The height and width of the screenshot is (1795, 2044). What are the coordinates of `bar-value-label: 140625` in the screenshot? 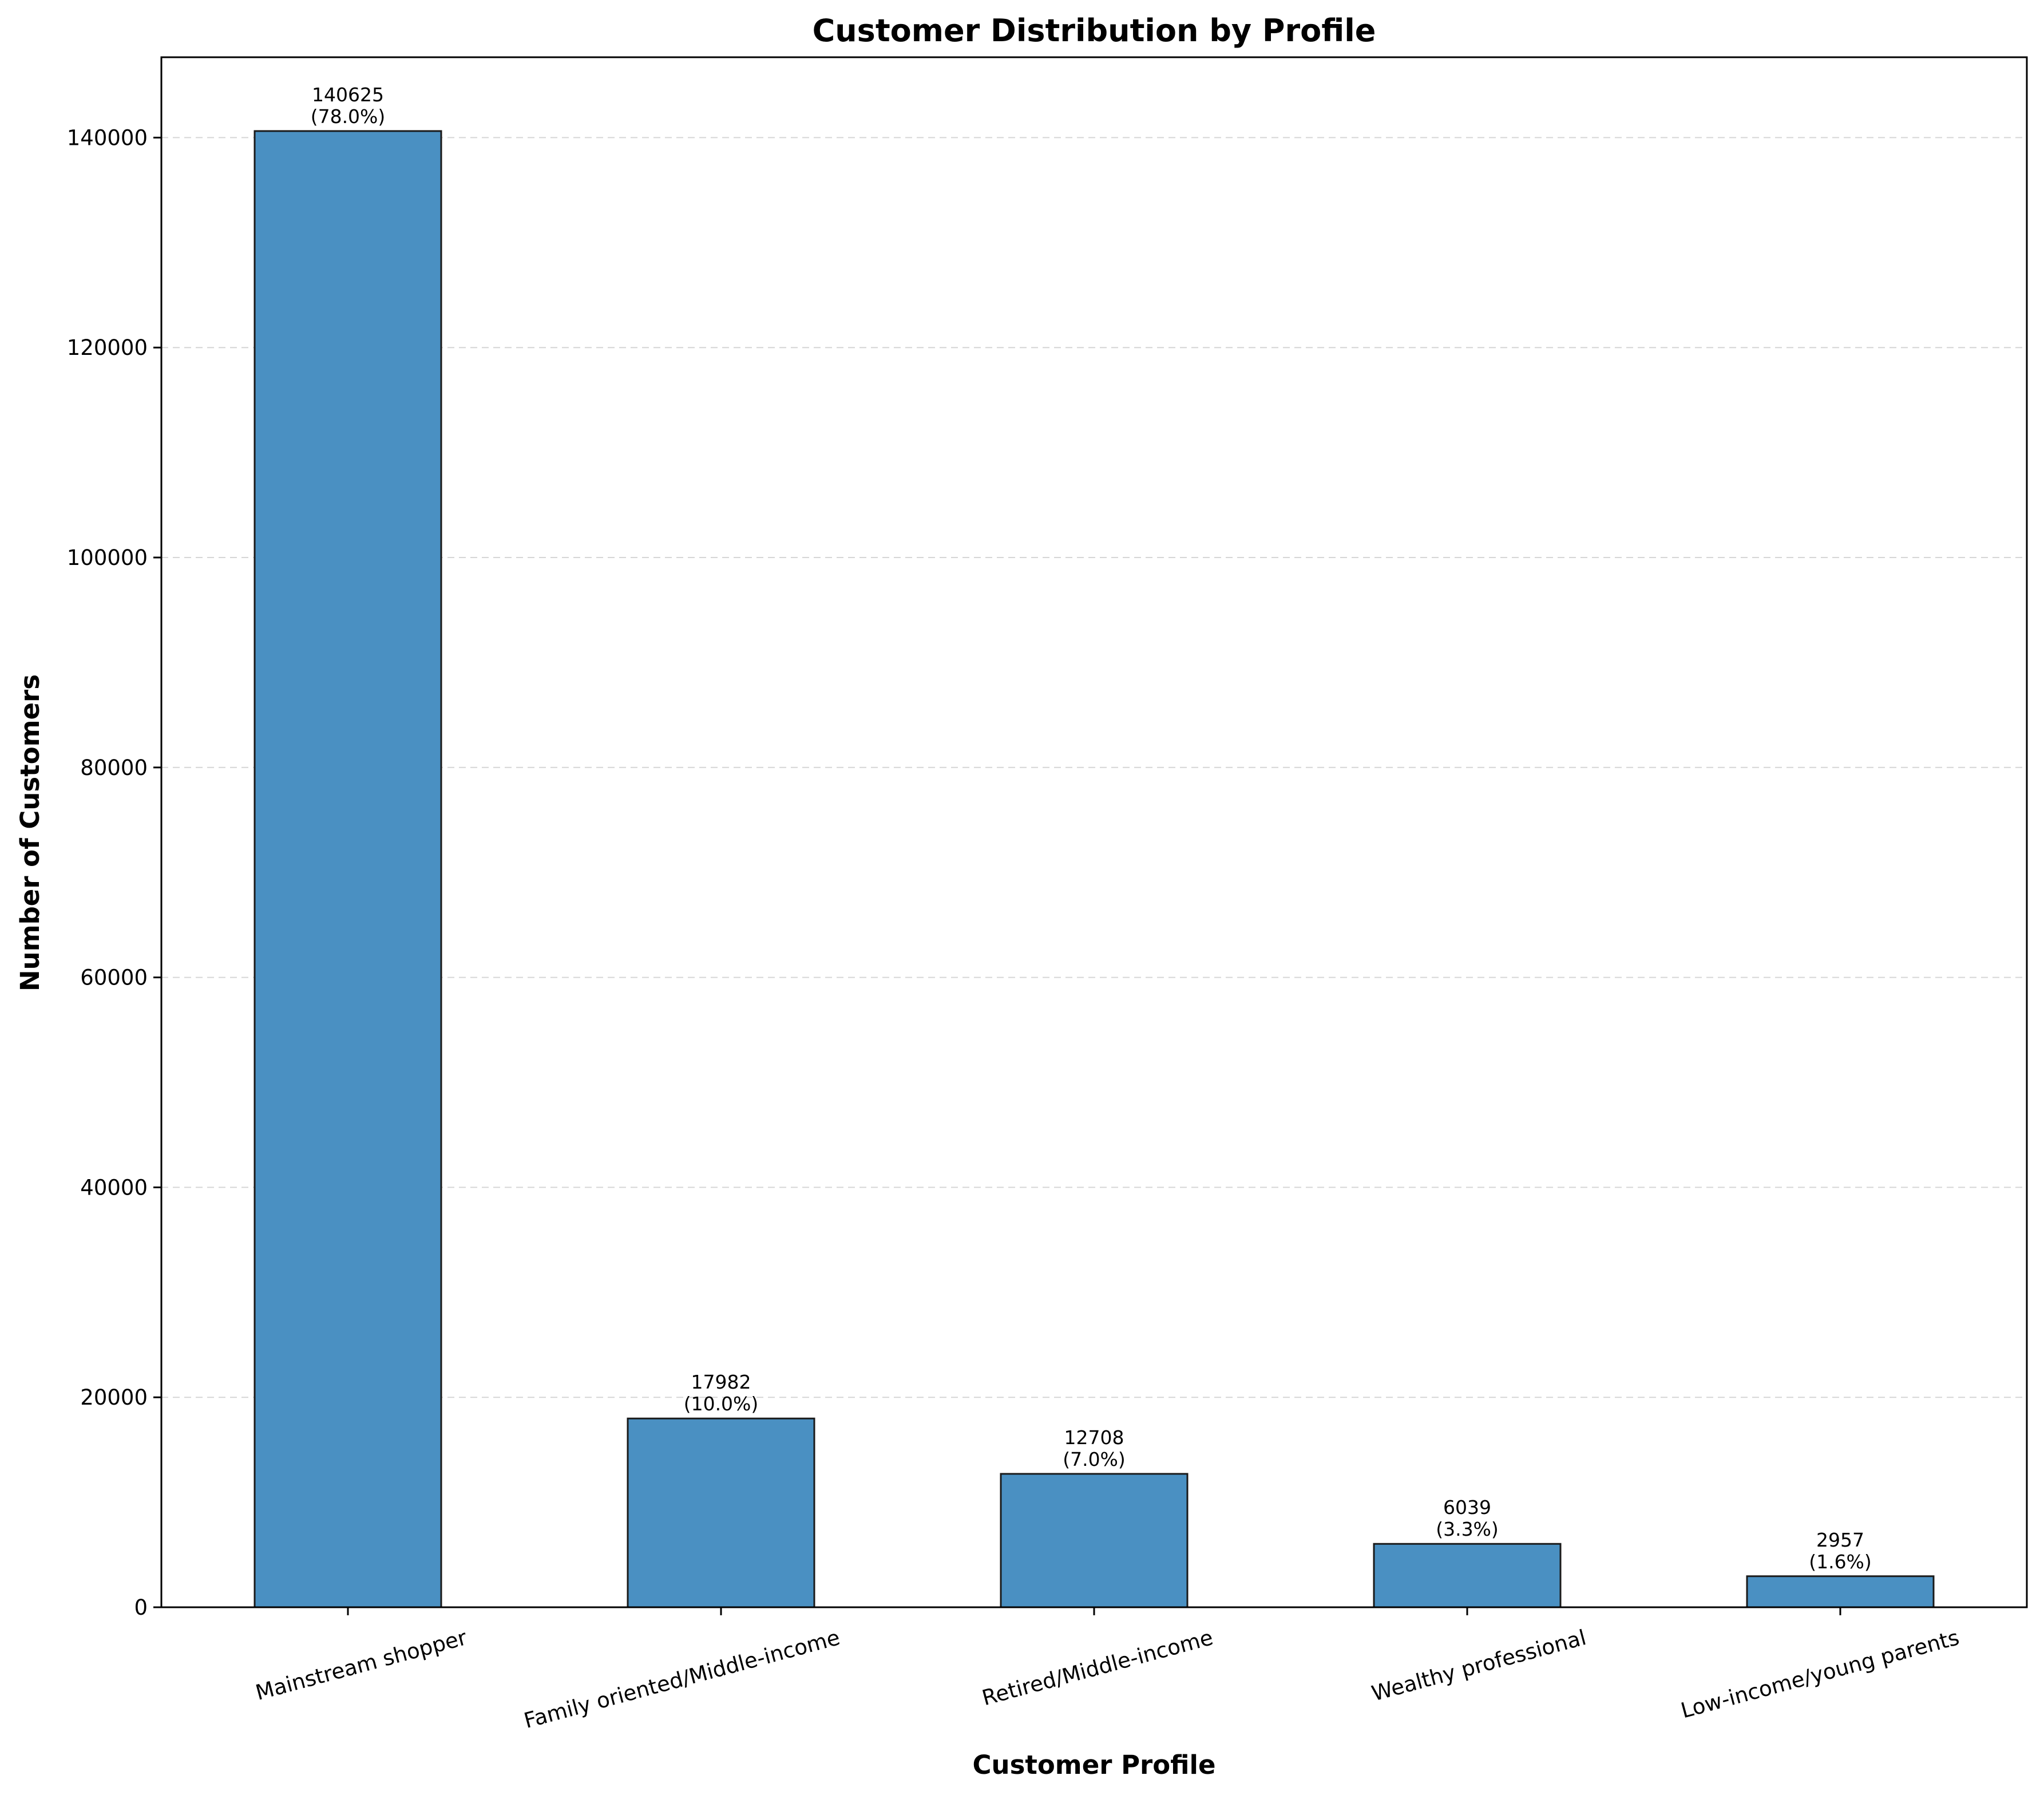 It's located at (348, 95).